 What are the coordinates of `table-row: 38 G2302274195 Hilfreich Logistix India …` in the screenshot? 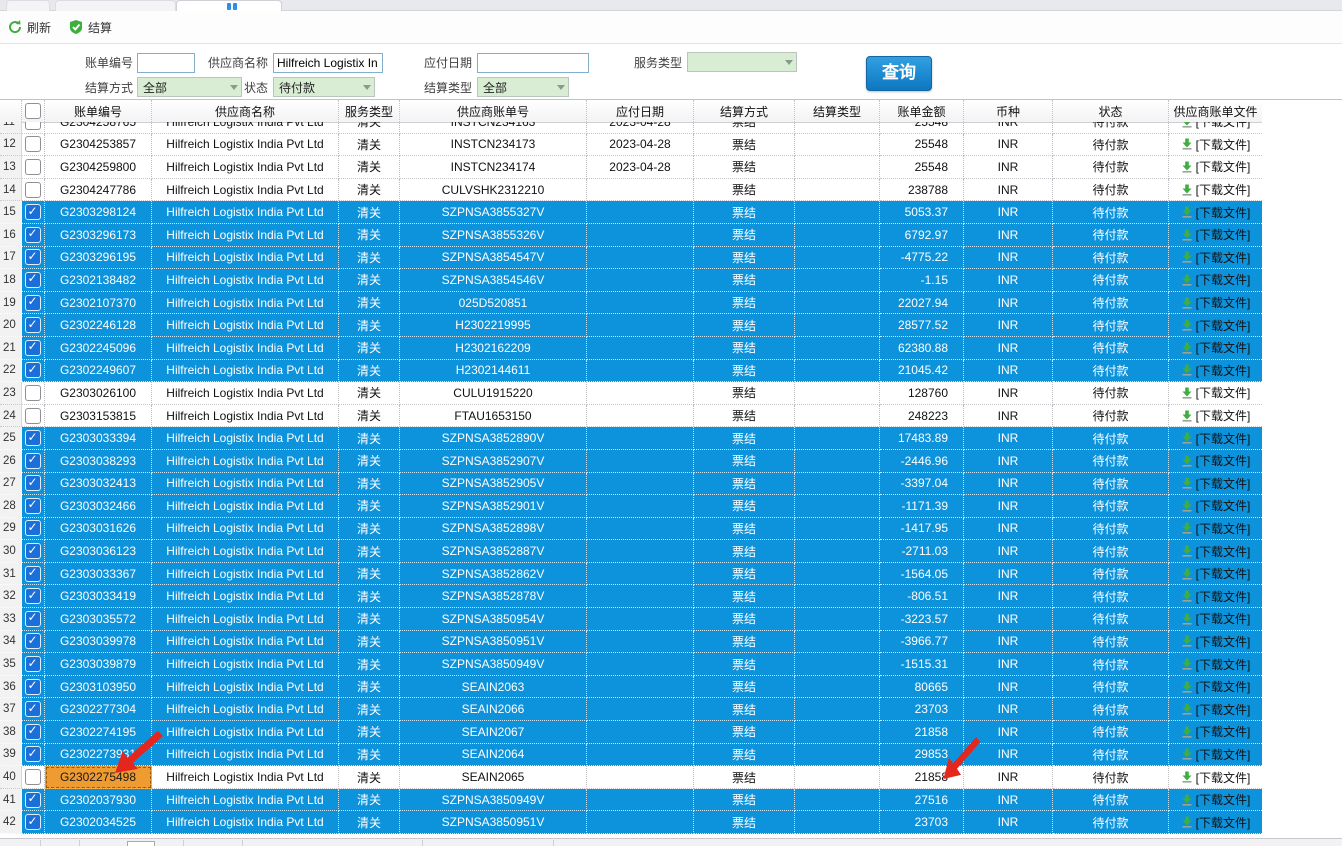 It's located at (631, 732).